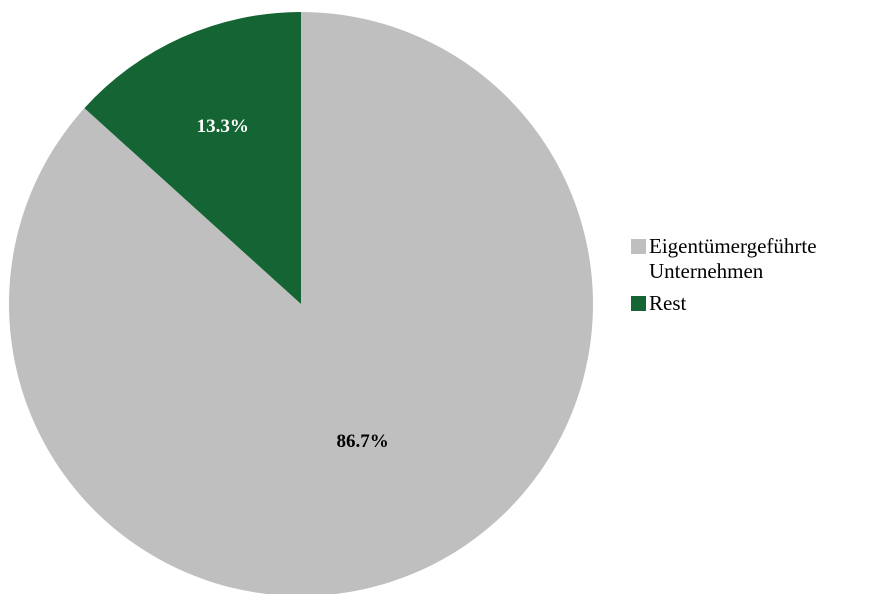 Image resolution: width=871 pixels, height=594 pixels. I want to click on legend: Eigentümergeführte Unternehmen Rest, so click(749, 278).